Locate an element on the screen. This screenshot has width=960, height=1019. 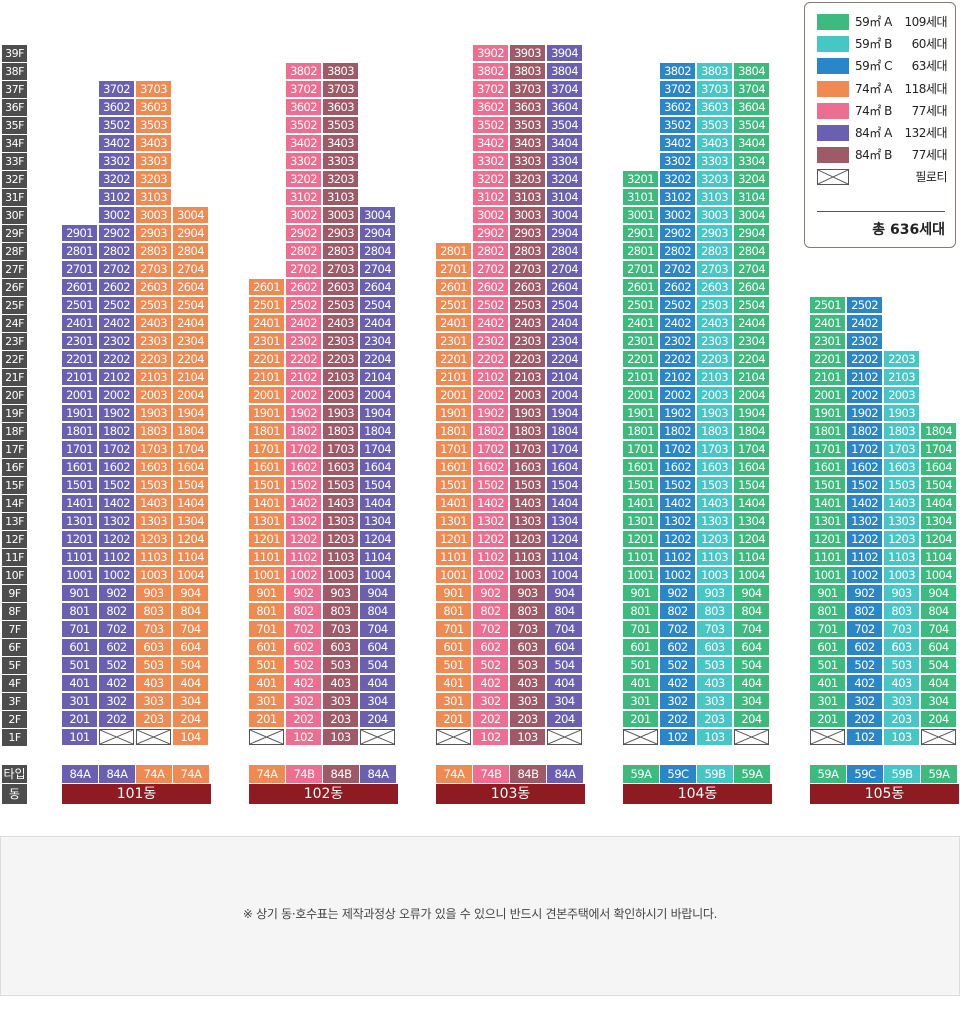
unit-cell: 2501 is located at coordinates (454, 305).